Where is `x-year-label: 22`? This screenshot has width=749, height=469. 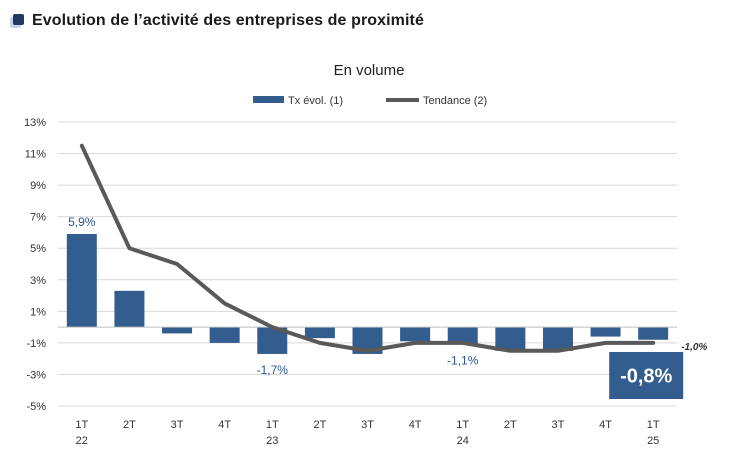 x-year-label: 22 is located at coordinates (82, 441).